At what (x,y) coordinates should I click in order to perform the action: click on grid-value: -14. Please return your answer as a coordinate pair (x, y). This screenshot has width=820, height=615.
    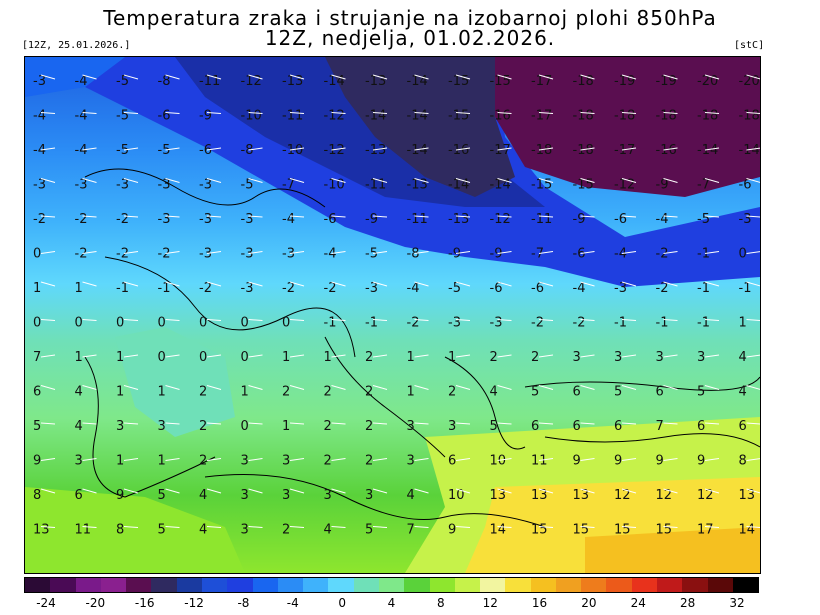
    Looking at the image, I should click on (417, 116).